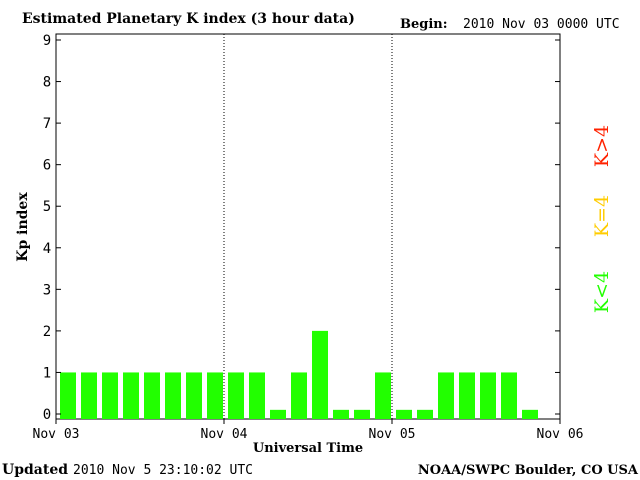 The width and height of the screenshot is (640, 480). What do you see at coordinates (47, 249) in the screenshot?
I see `y-tick-label: 4` at bounding box center [47, 249].